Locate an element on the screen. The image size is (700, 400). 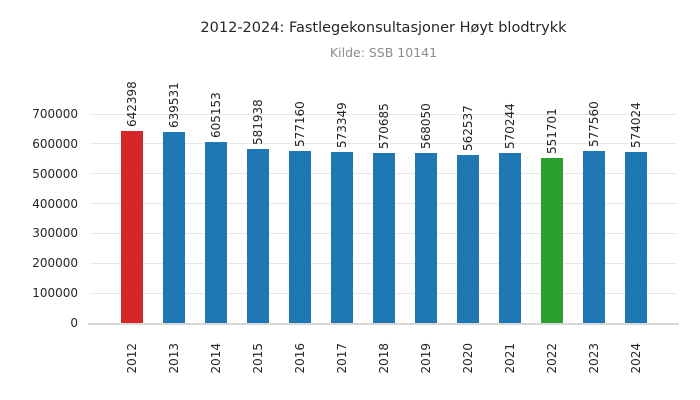
value-label-2023: 577560 is located at coordinates (594, 123).